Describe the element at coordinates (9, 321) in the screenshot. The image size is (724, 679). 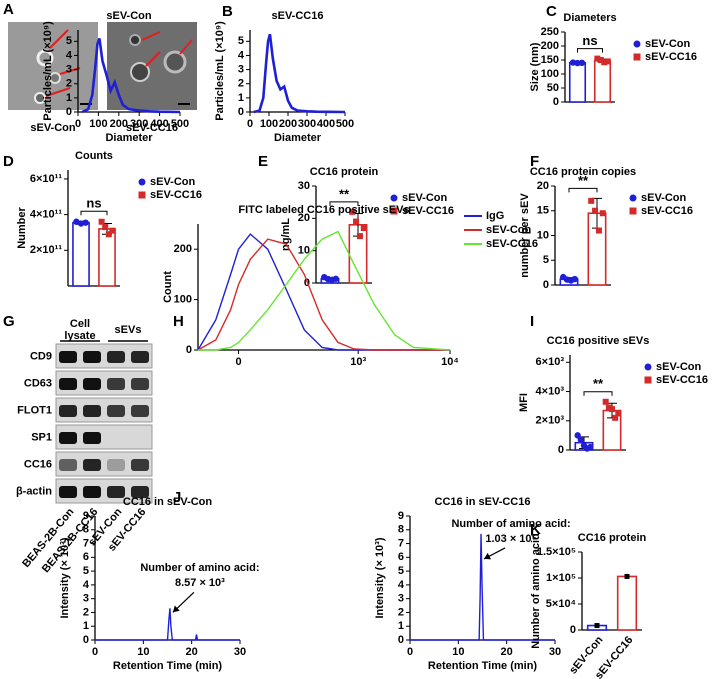
I see `panel-letter: G` at that location.